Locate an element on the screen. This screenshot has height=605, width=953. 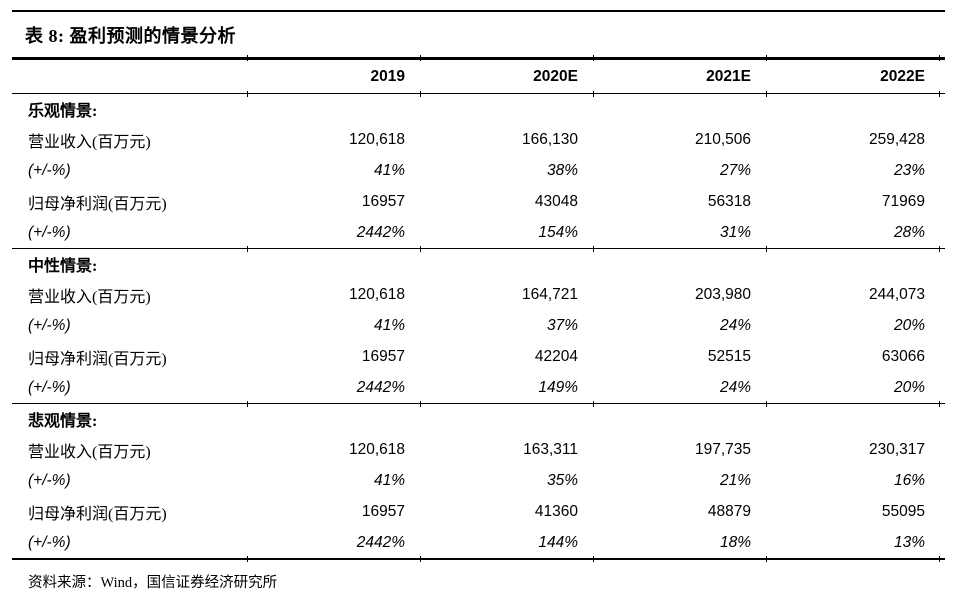
group-header-row: 悲观情景: is located at coordinates (478, 418).